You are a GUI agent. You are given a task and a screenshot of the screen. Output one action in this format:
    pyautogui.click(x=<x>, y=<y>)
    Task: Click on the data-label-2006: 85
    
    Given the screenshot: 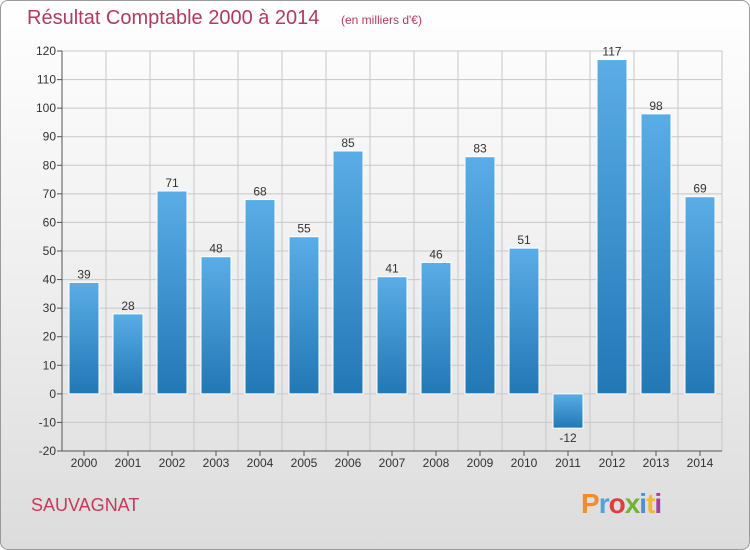 What is the action you would take?
    pyautogui.click(x=348, y=143)
    